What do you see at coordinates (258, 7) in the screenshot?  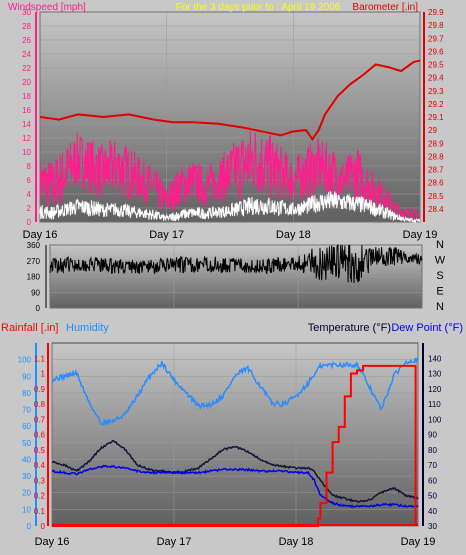 I see `chart-title: For the 3 days prior to : April 19 2006` at bounding box center [258, 7].